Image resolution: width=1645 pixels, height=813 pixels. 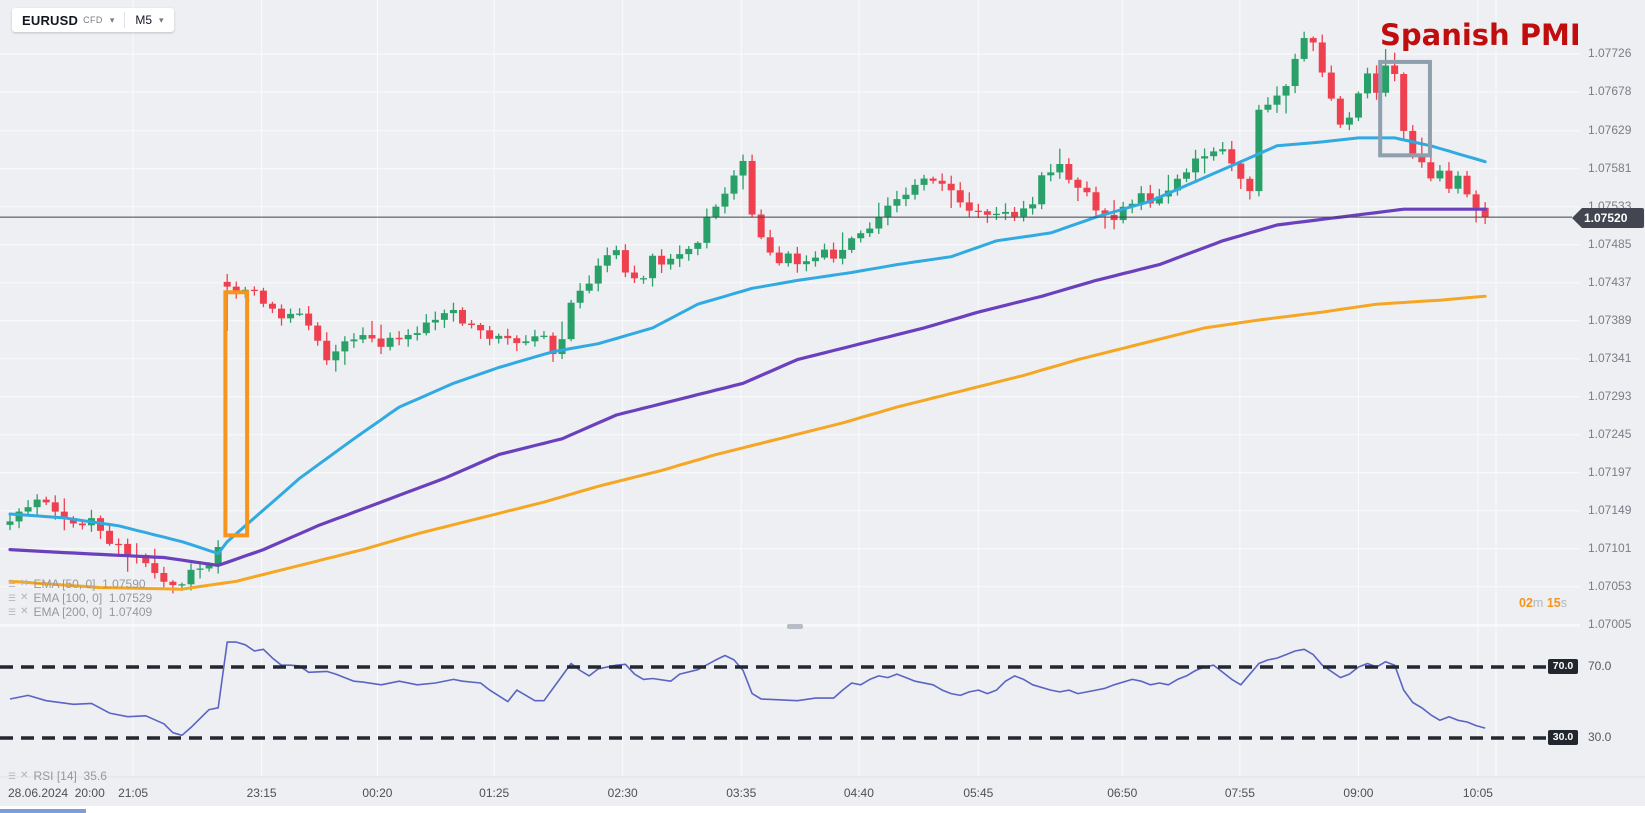 What do you see at coordinates (1477, 793) in the screenshot?
I see `time-axis-label: 10:05` at bounding box center [1477, 793].